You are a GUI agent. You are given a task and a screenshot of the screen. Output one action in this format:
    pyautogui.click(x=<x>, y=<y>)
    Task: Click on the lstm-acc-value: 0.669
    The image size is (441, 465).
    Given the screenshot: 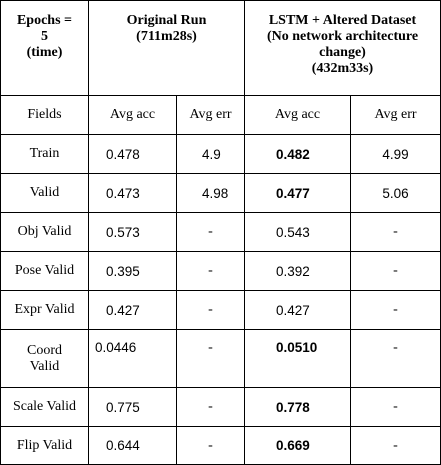 What is the action you would take?
    pyautogui.click(x=297, y=445)
    